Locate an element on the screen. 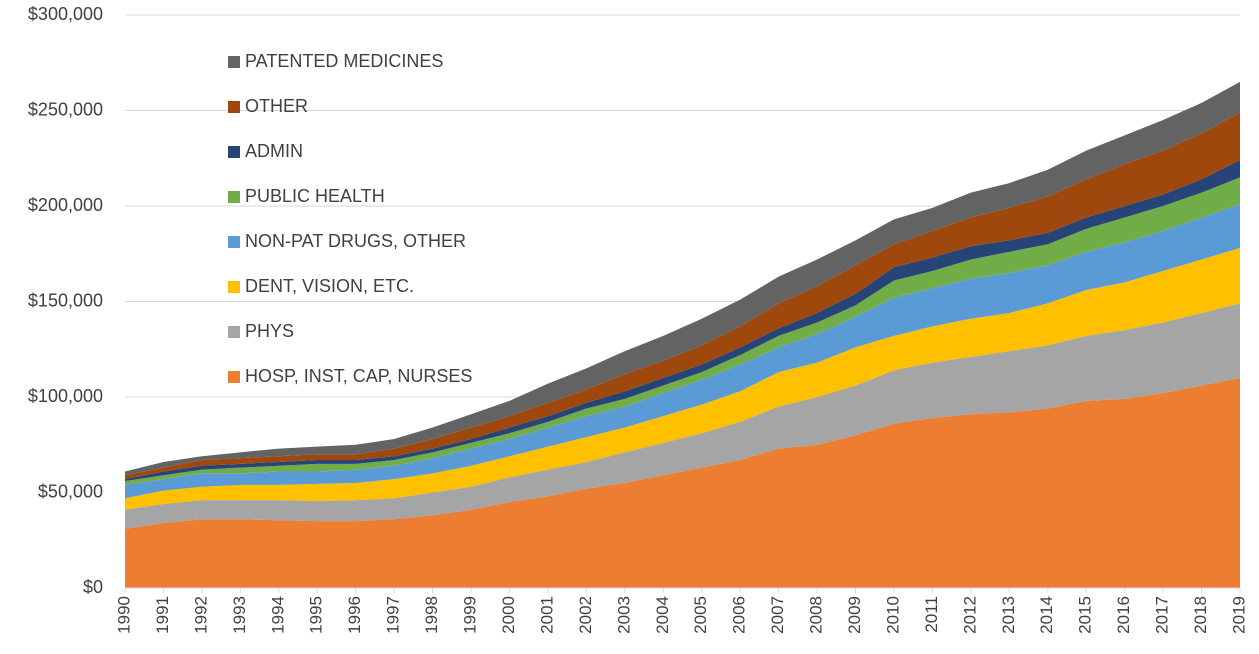 This screenshot has width=1259, height=654. y-tick-label: $50,000 is located at coordinates (70, 491).